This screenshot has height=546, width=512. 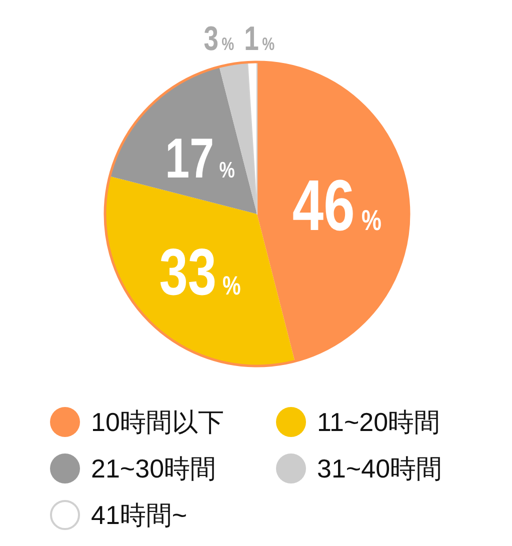 What do you see at coordinates (200, 158) in the screenshot?
I see `data-label: 17%` at bounding box center [200, 158].